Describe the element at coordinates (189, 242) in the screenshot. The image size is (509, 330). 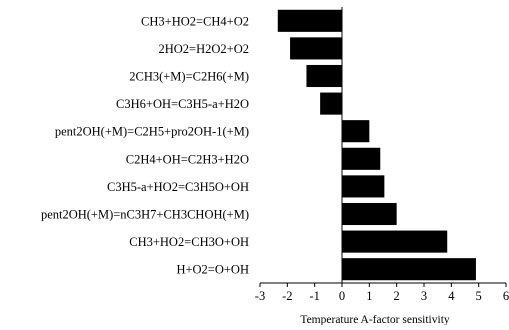
I see `category-label-8: CH3+HO2=CH3O+OH` at that location.